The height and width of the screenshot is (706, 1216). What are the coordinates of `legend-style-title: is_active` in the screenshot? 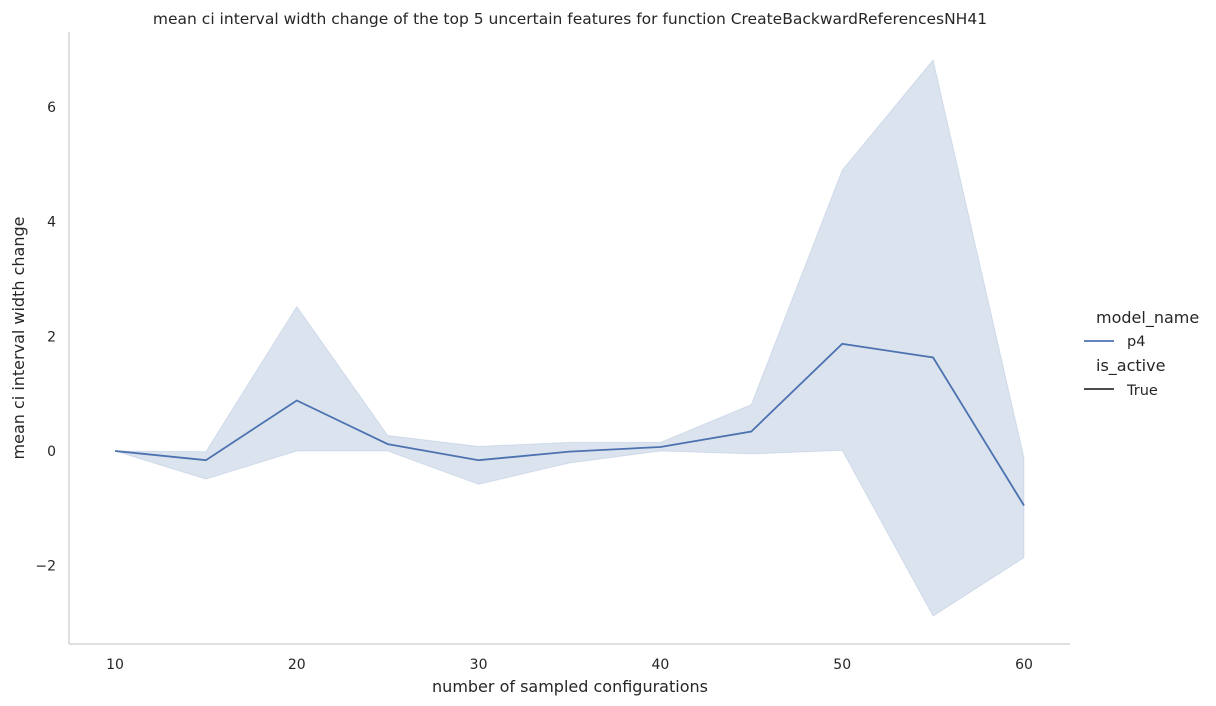 It's located at (1130, 366).